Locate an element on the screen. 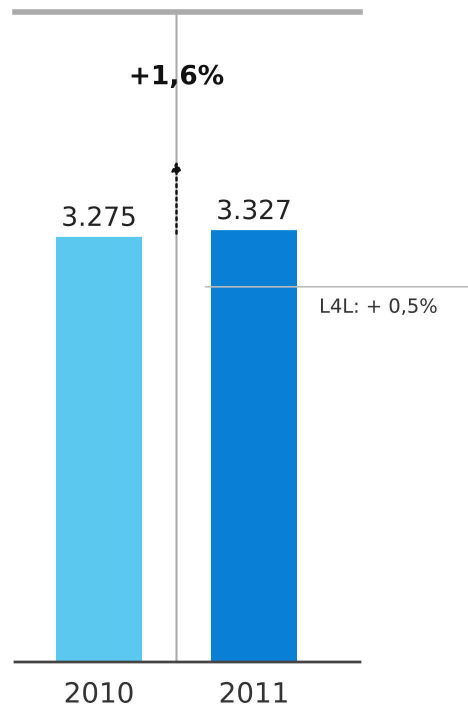 The height and width of the screenshot is (728, 468). x-tick-label: 2011 is located at coordinates (253, 692).